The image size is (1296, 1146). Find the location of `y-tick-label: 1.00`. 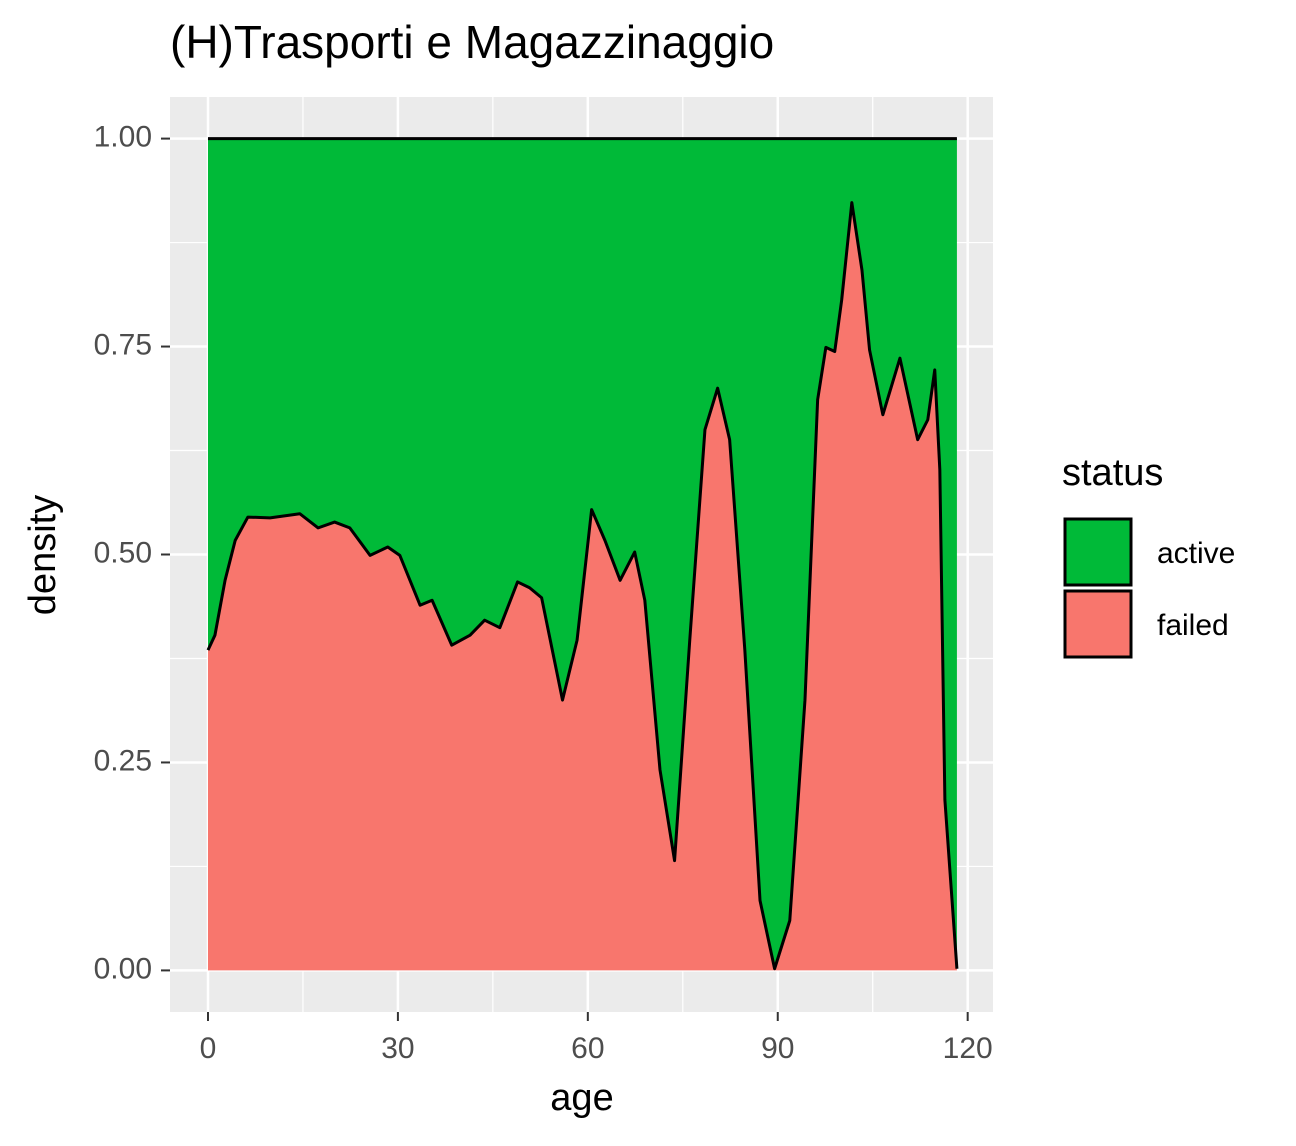

y-tick-label: 1.00 is located at coordinates (123, 137).